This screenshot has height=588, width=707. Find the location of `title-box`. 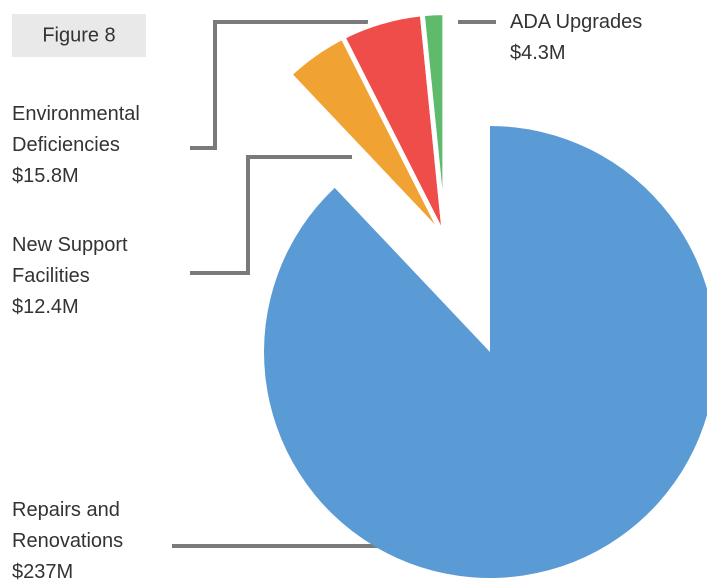

title-box is located at coordinates (79, 35).